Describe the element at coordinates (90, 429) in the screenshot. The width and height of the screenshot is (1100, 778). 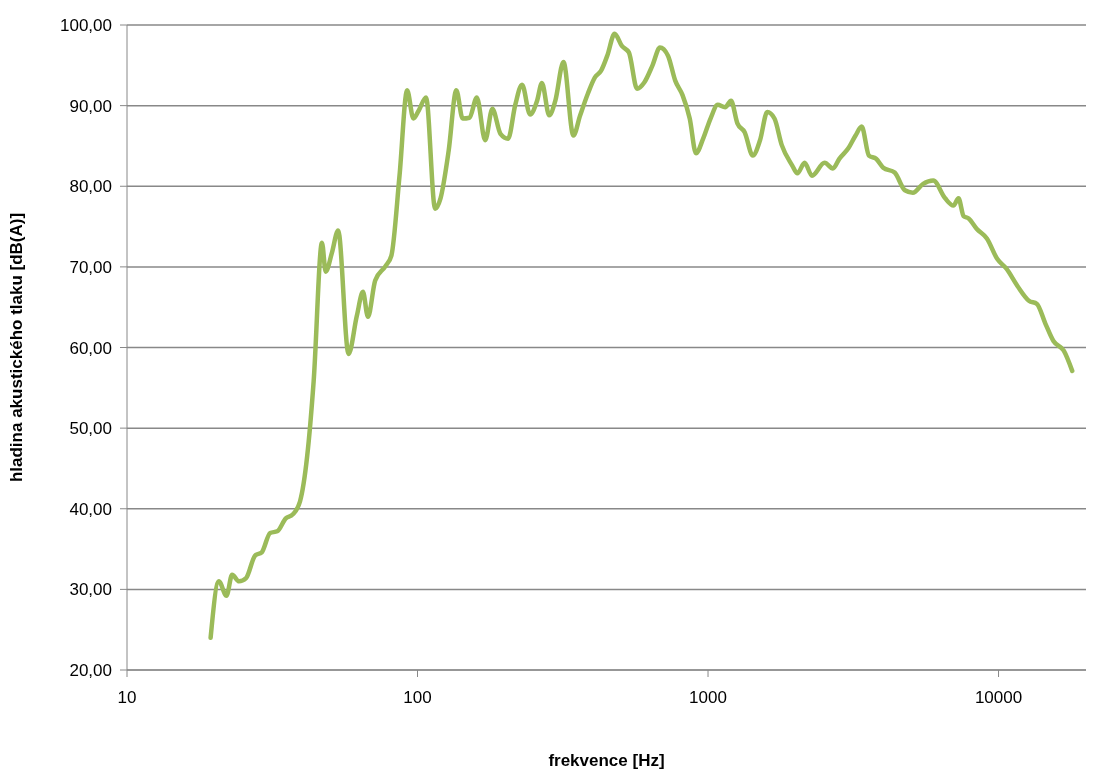
I see `y-tick-label: 50,00` at that location.